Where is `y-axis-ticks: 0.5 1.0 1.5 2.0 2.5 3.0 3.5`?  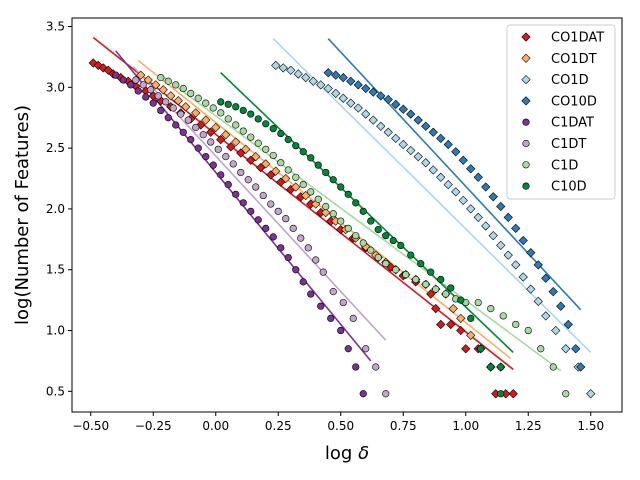 y-axis-ticks: 0.5 1.0 1.5 2.0 2.5 3.0 3.5 is located at coordinates (59, 209).